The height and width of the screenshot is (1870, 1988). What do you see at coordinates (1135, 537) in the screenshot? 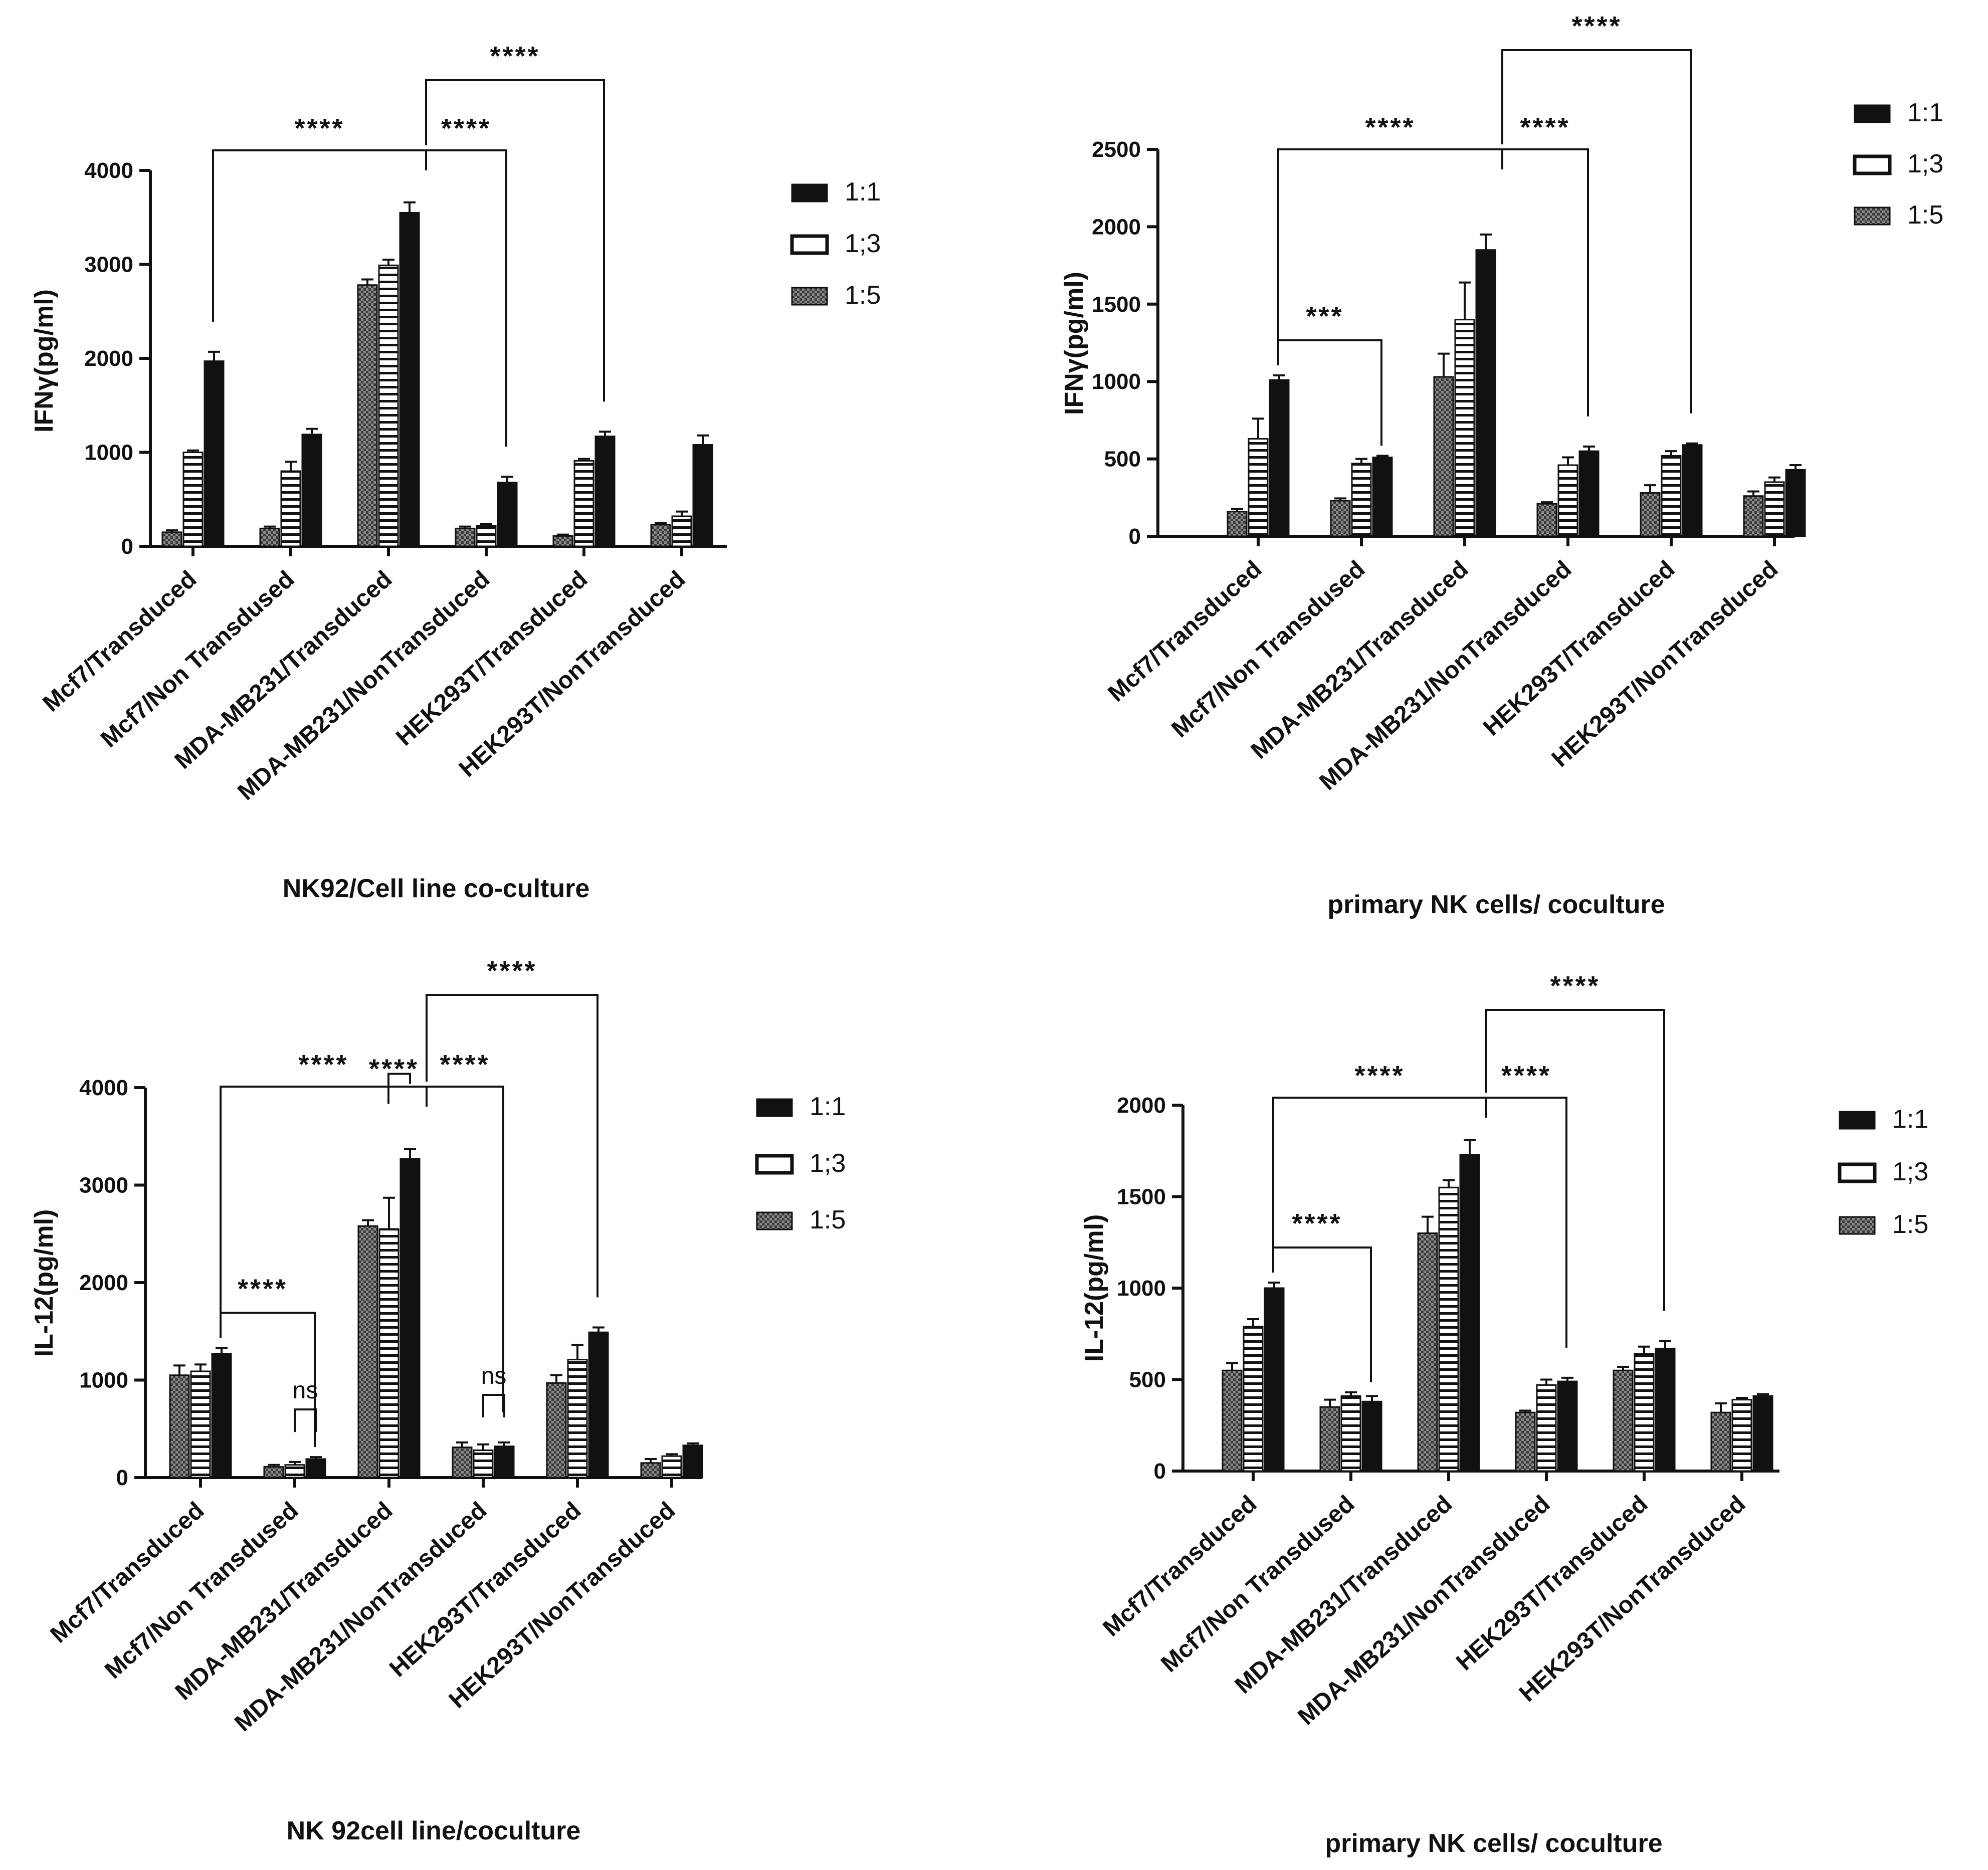
I see `y-tick-label: 0` at bounding box center [1135, 537].